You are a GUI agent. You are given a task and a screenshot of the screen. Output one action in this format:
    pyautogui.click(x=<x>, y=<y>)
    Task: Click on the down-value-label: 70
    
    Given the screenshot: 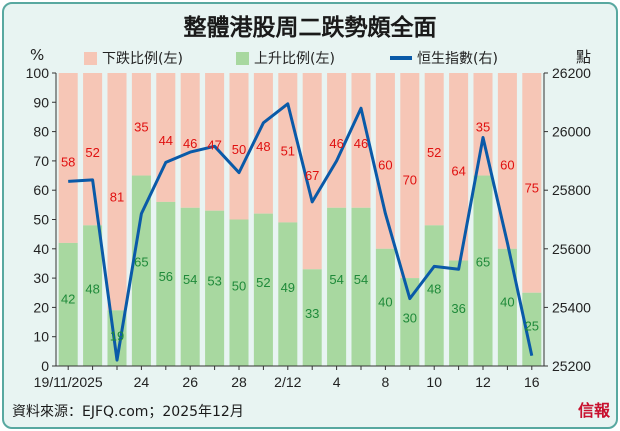 What is the action you would take?
    pyautogui.click(x=410, y=180)
    